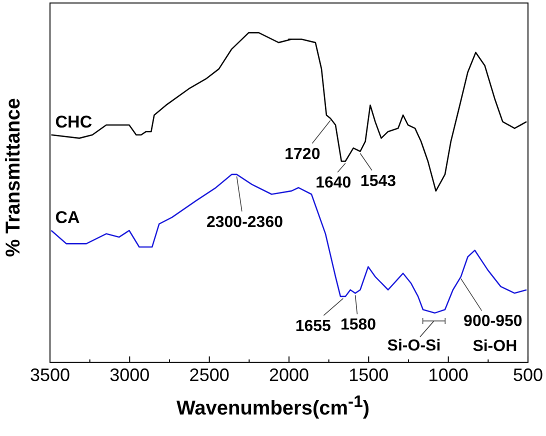 The image size is (546, 436). Describe the element at coordinates (528, 375) in the screenshot. I see `x-tick-label: 500` at that location.